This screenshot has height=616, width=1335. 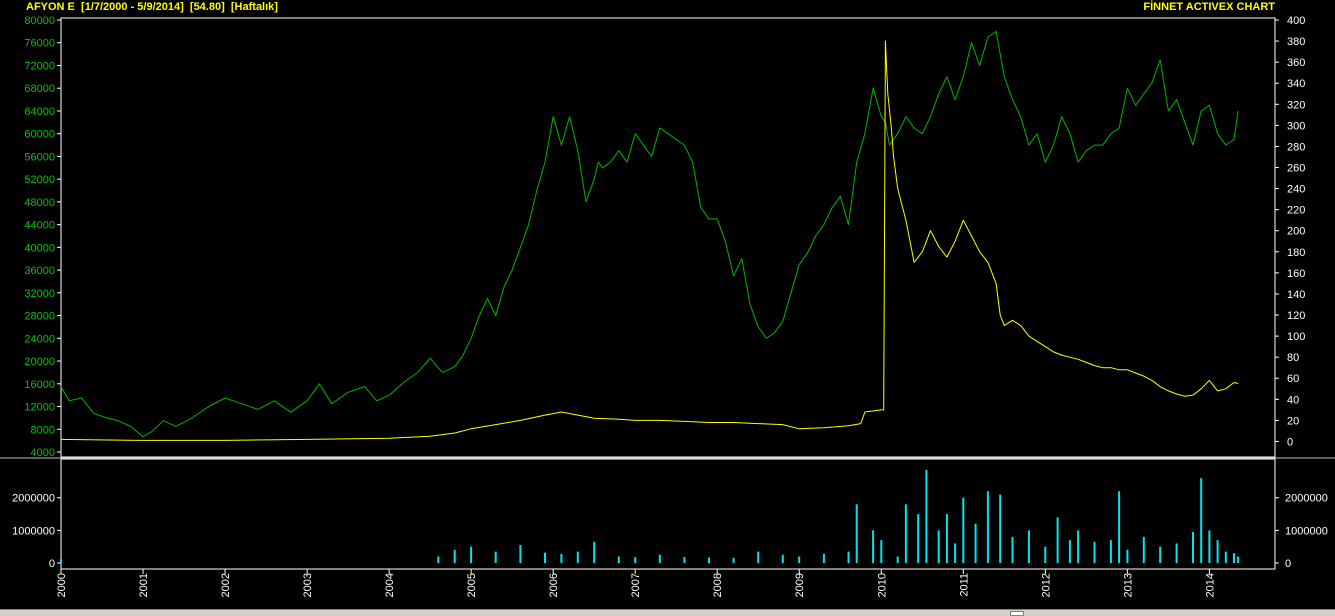 What do you see at coordinates (39, 112) in the screenshot?
I see `left-axis-label: 64000` at bounding box center [39, 112].